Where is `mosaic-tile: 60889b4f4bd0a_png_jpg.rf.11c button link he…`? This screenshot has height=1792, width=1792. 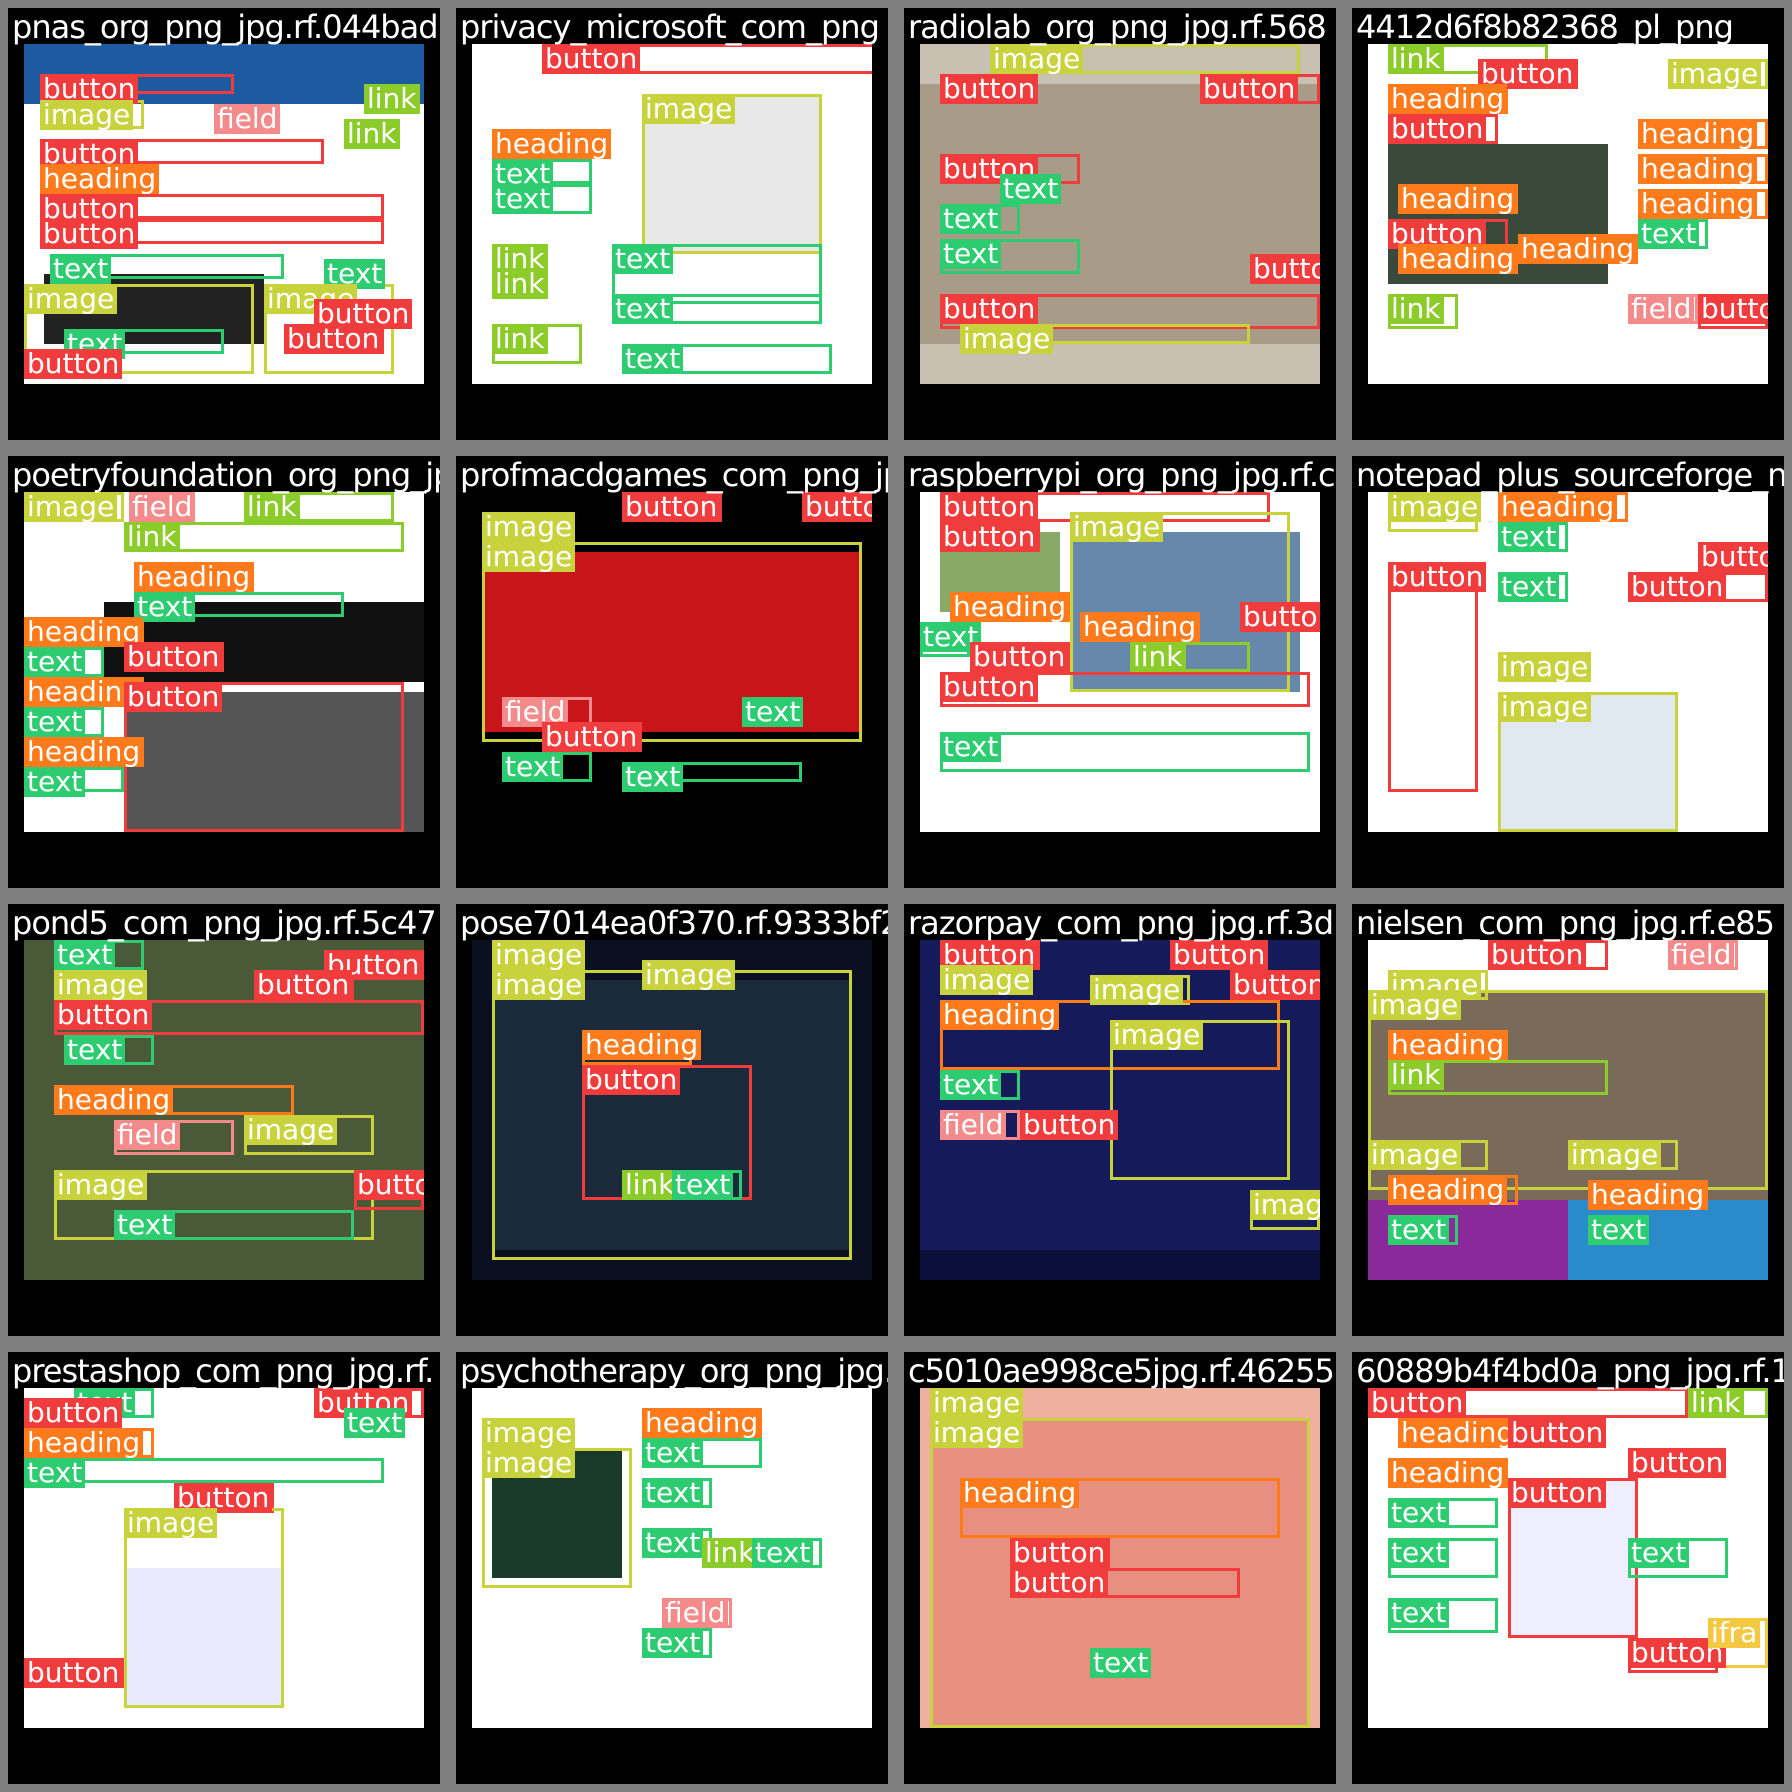
mosaic-tile: 60889b4f4bd0a_png_jpg.rf.11c button link he… is located at coordinates (1568, 1568).